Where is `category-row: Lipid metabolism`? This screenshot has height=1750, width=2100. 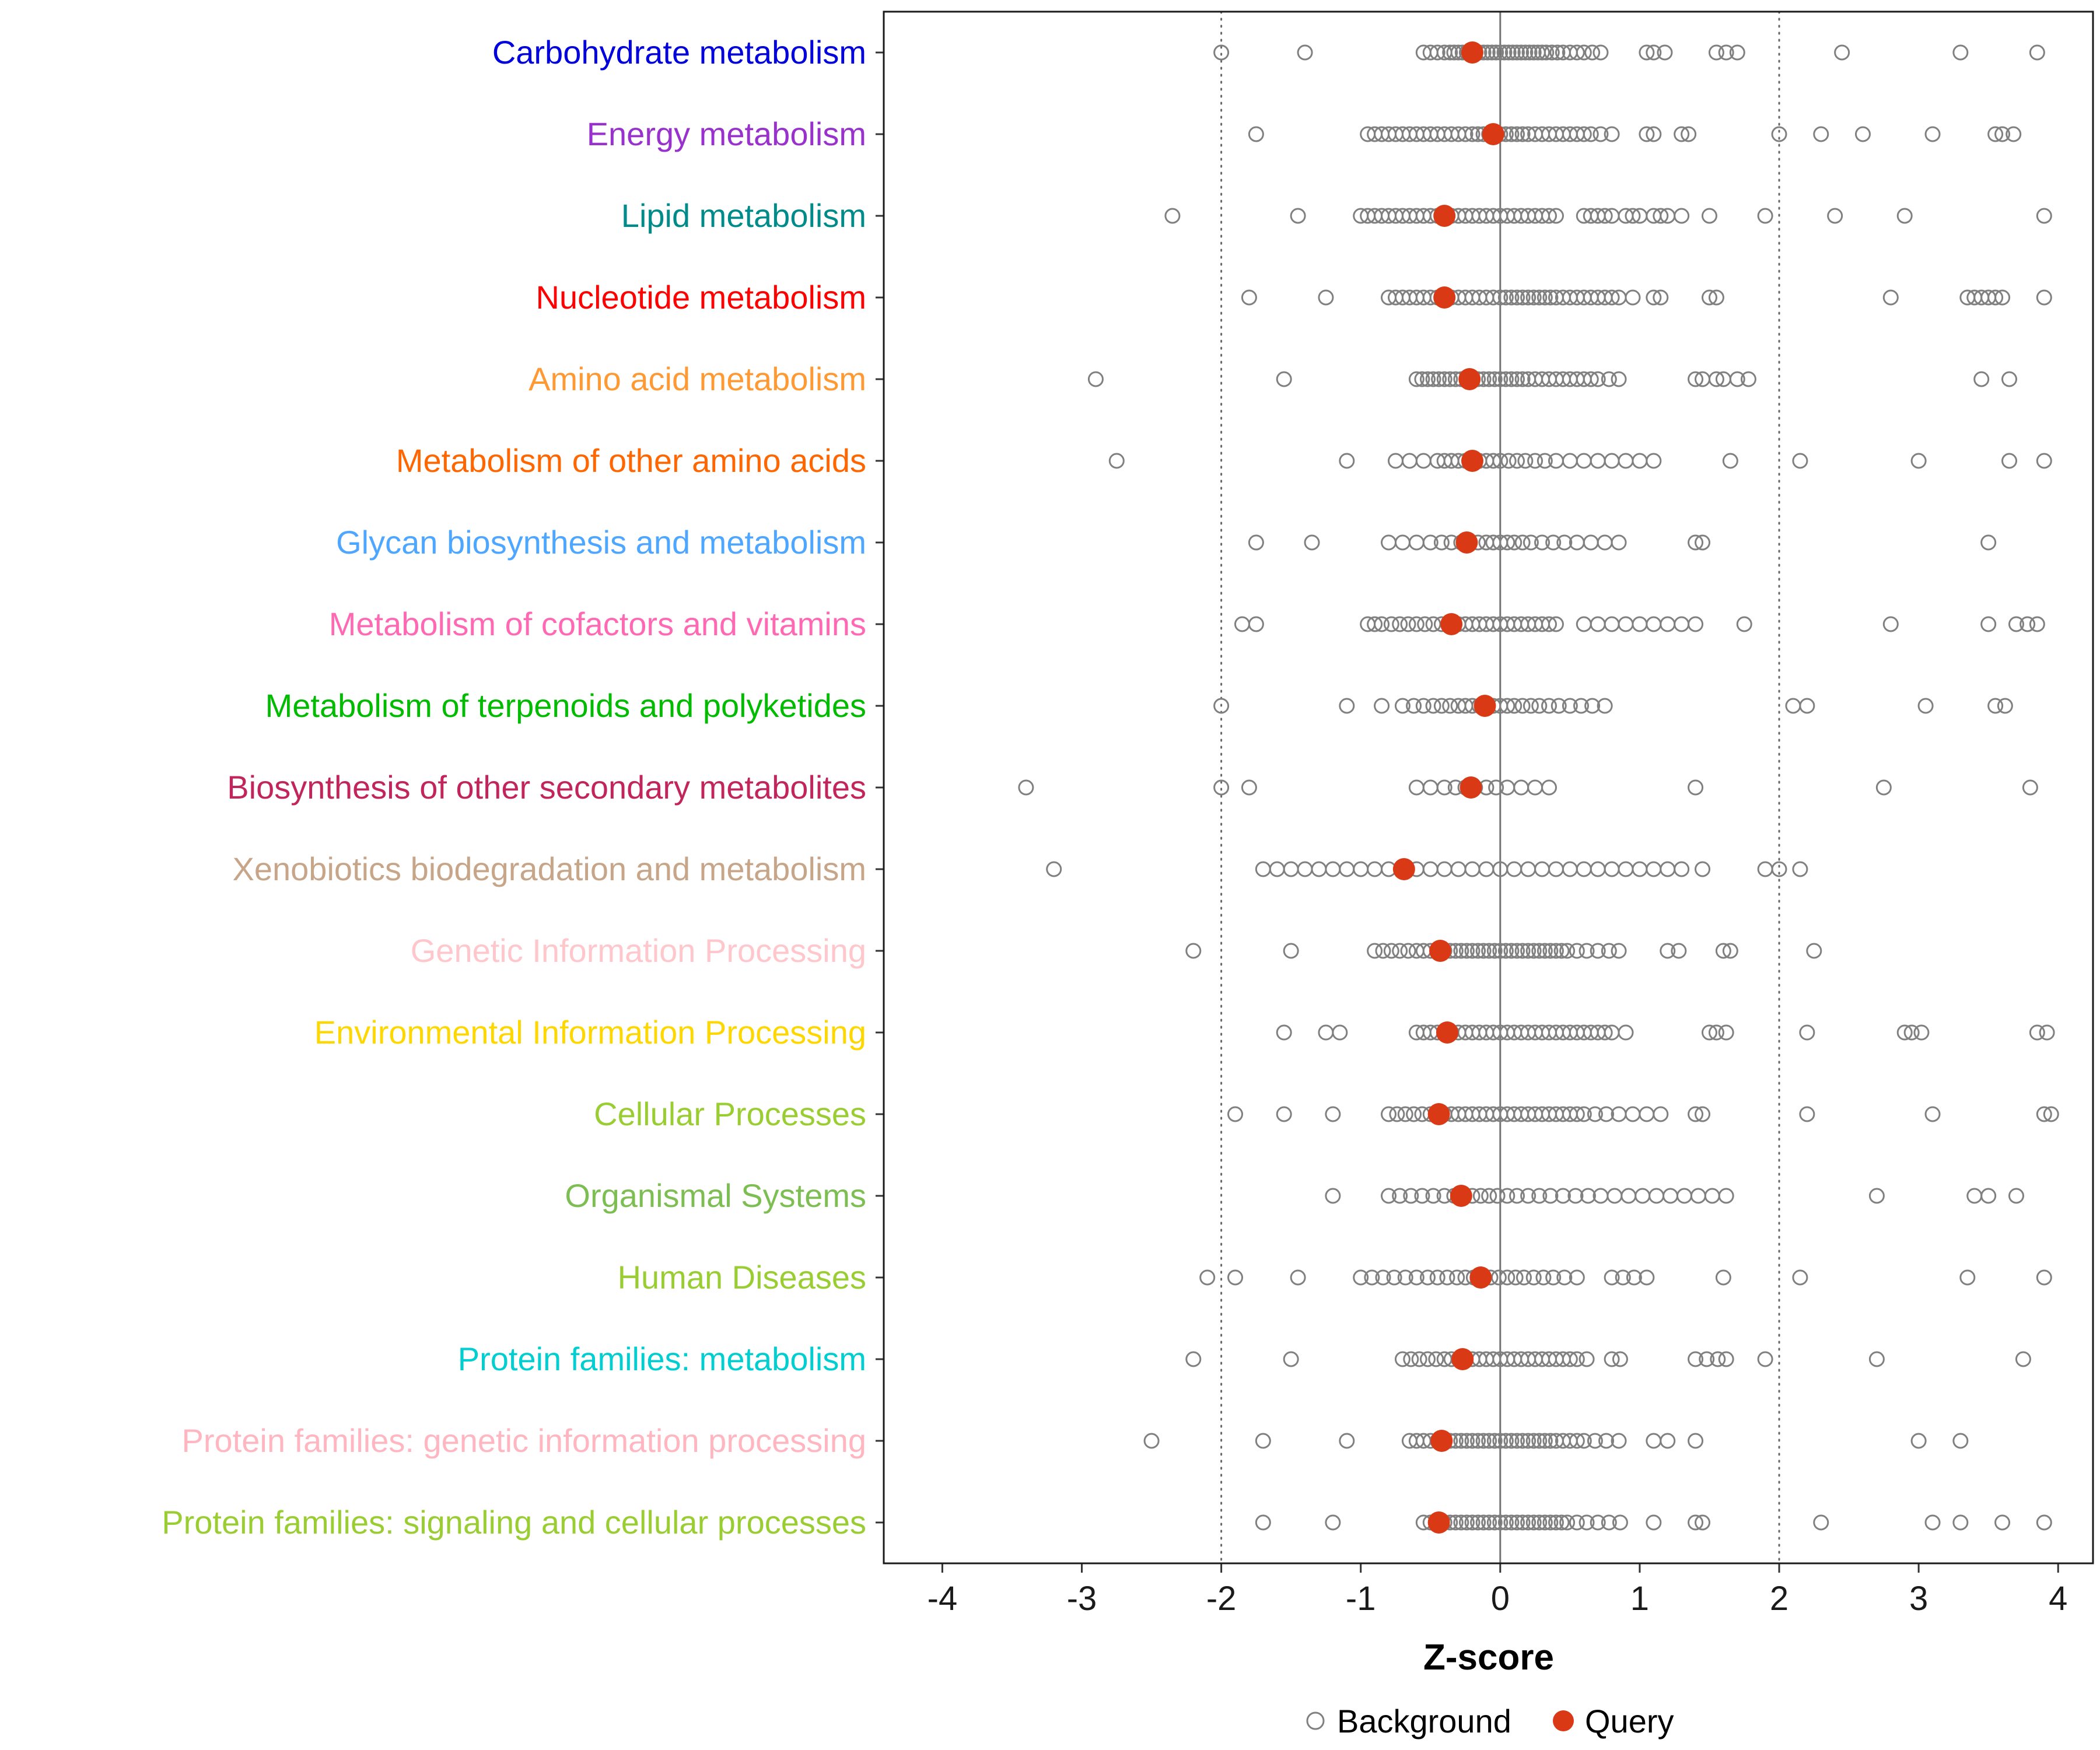 category-row: Lipid metabolism is located at coordinates (1336, 215).